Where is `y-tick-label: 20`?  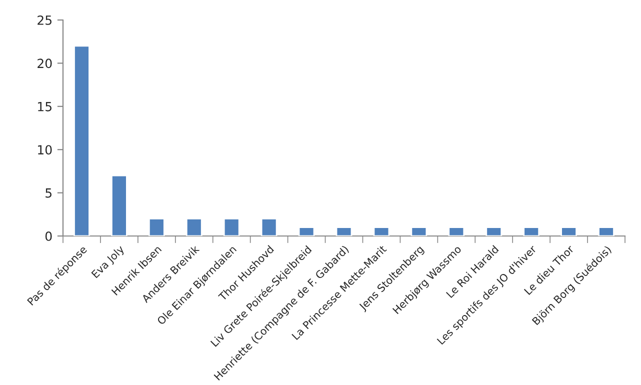 y-tick-label: 20 is located at coordinates (45, 63).